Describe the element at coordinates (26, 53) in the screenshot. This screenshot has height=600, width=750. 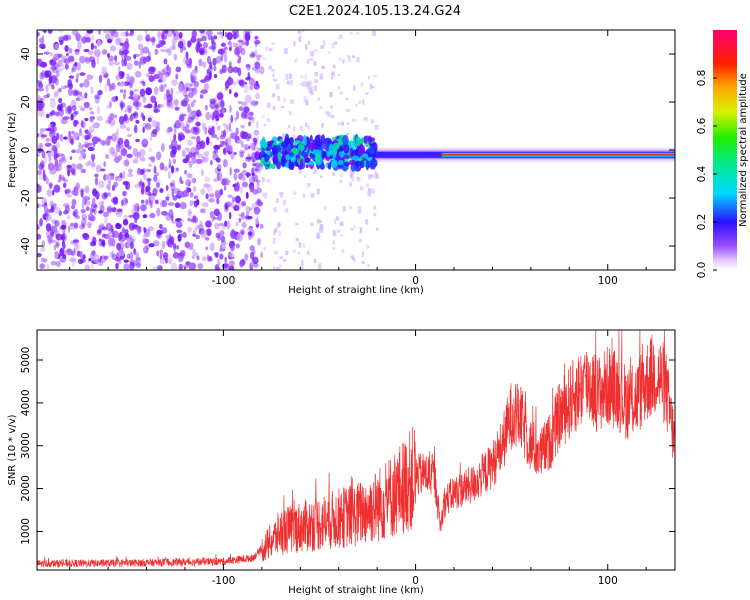
I see `spectrogram-y-tick-label: 40` at that location.